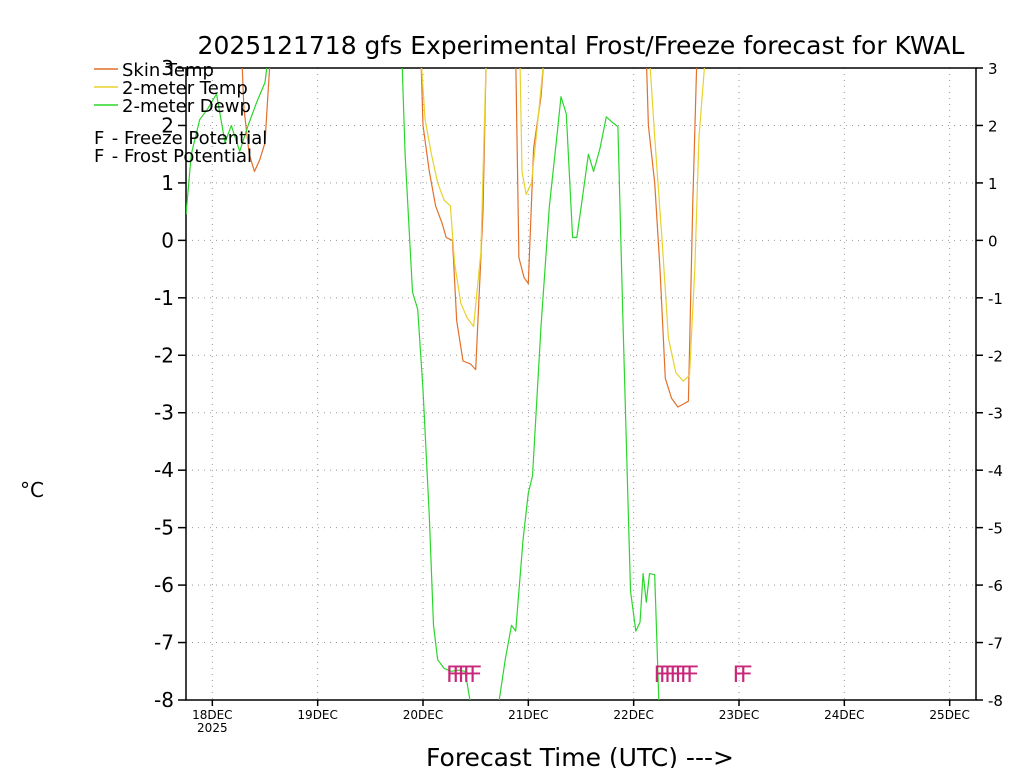 The height and width of the screenshot is (768, 1024). I want to click on y-tick-label-right: -7, so click(995, 644).